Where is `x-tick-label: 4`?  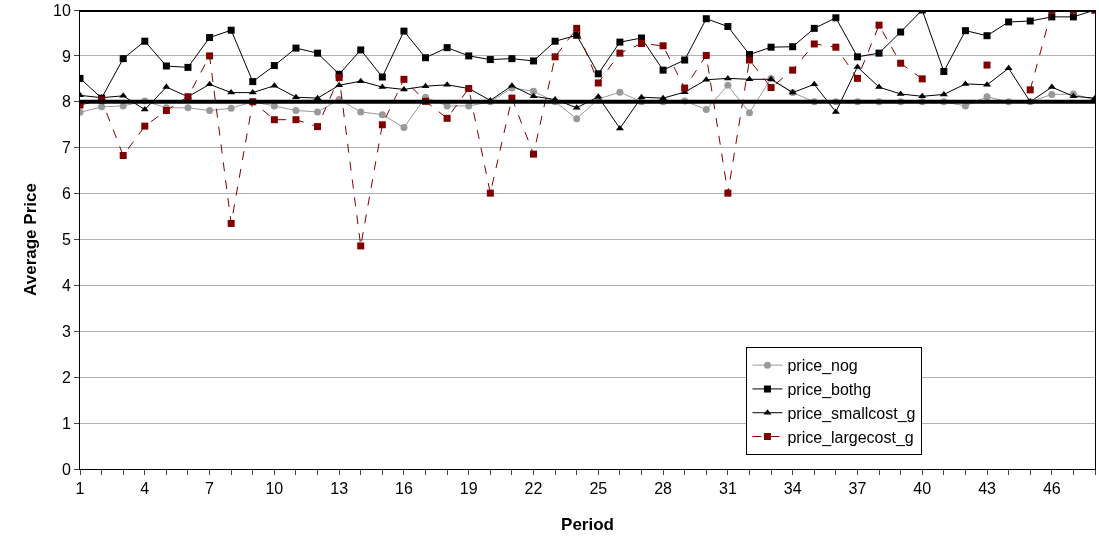 x-tick-label: 4 is located at coordinates (145, 489).